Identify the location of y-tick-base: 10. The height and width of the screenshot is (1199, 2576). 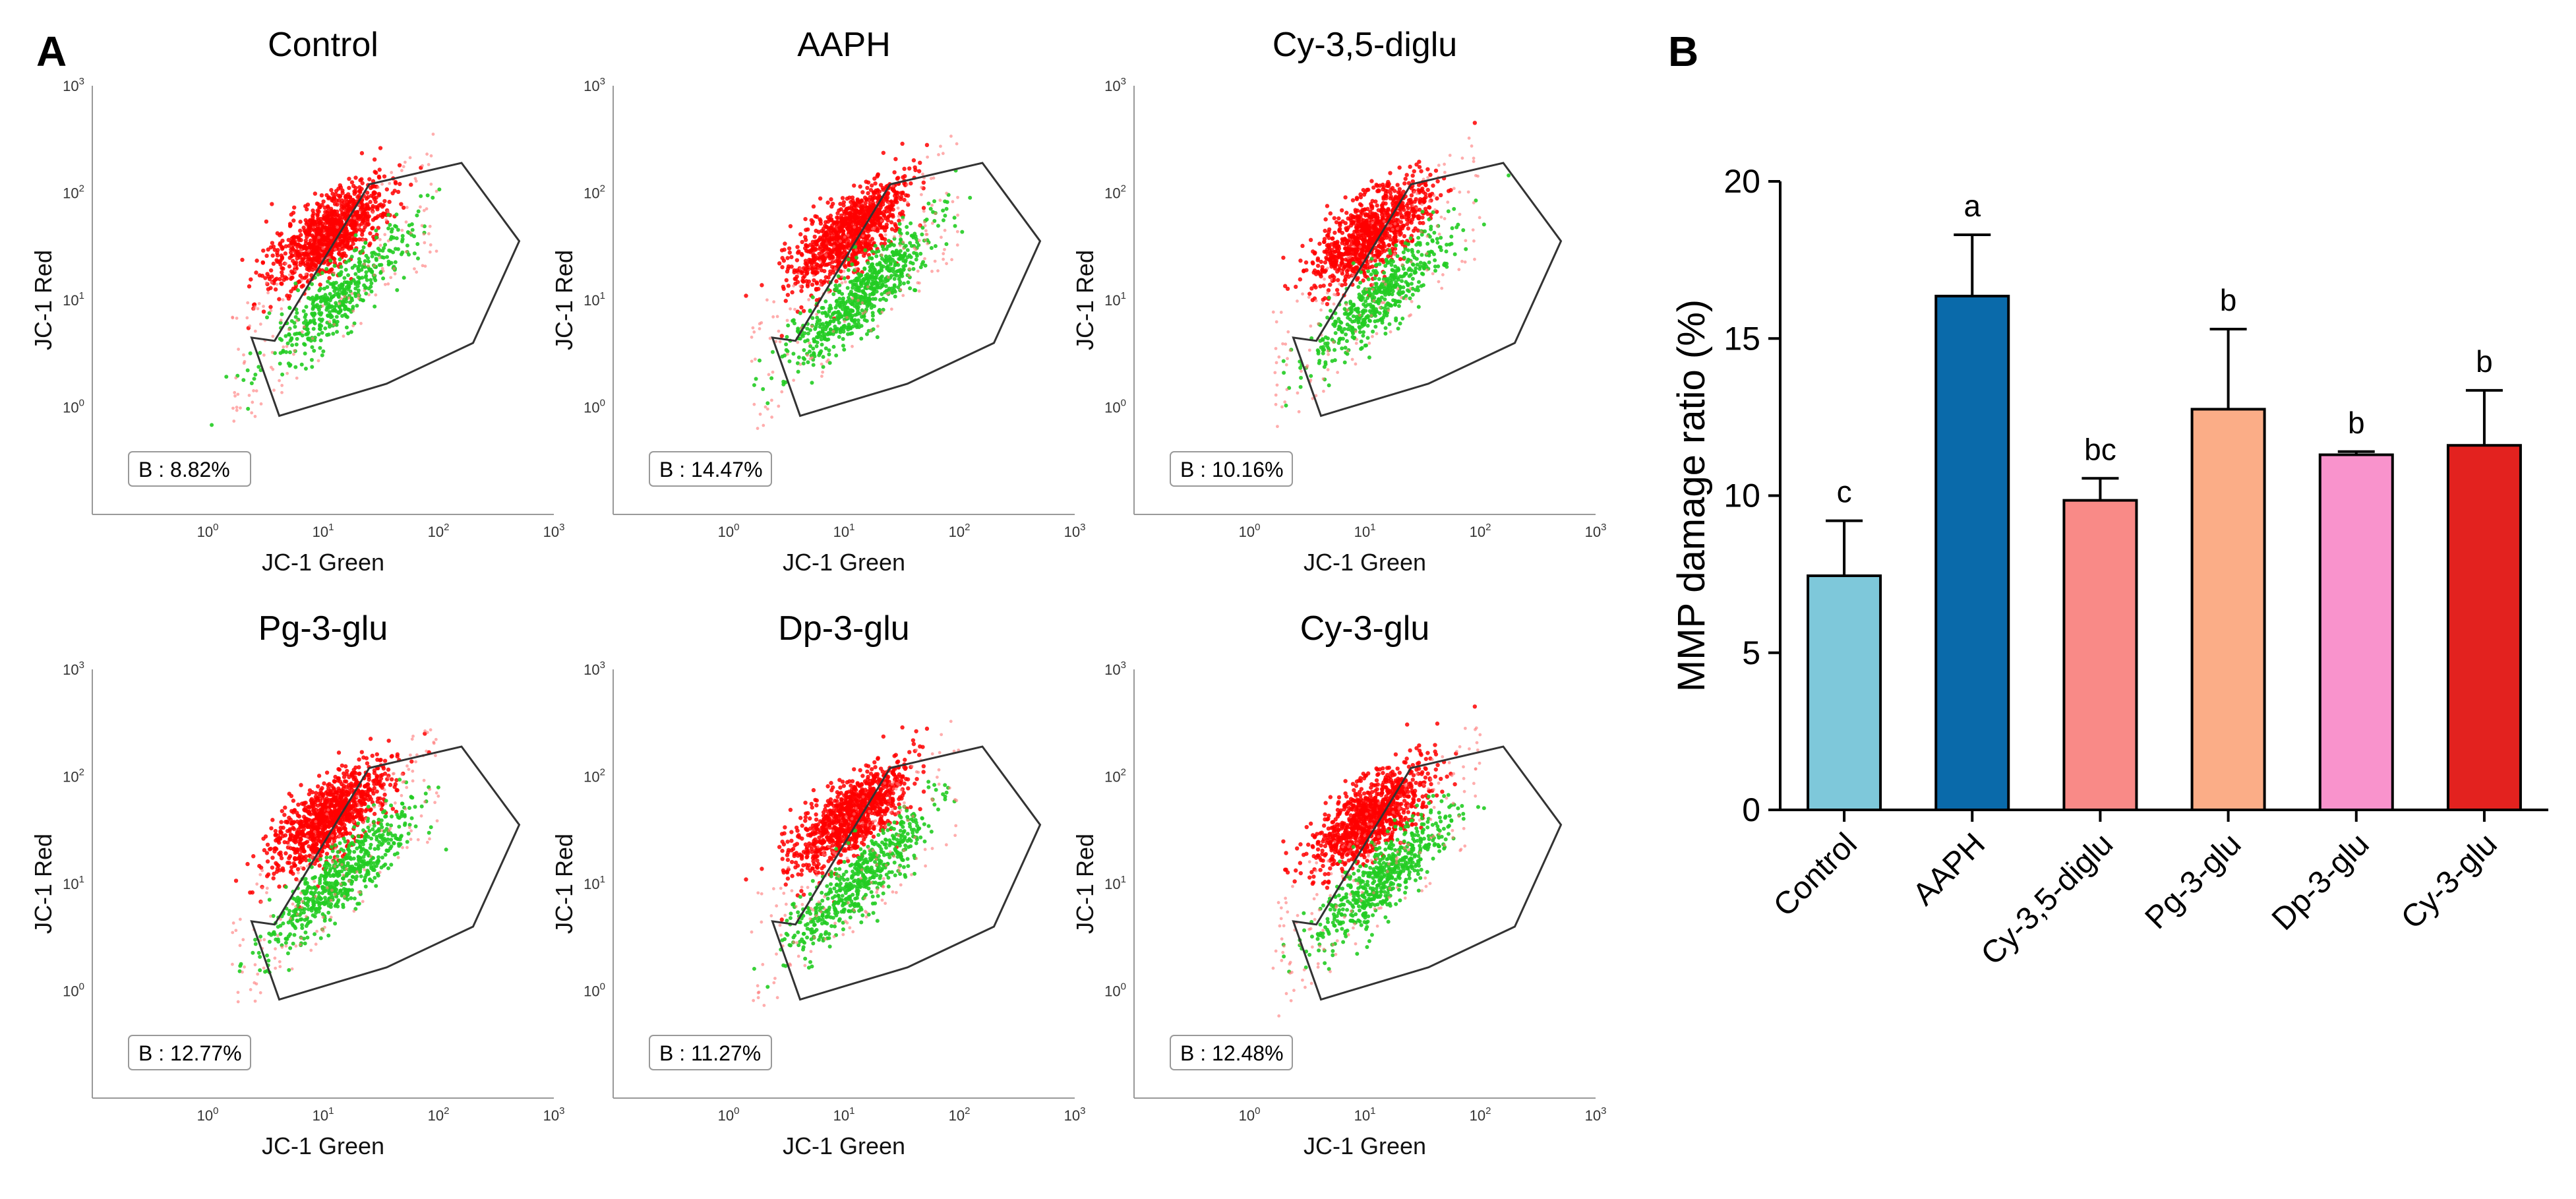
(591, 193).